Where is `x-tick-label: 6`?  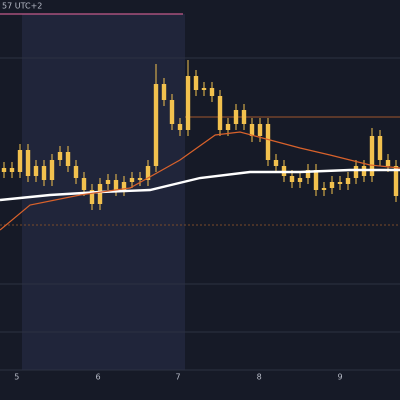
x-tick-label: 6 is located at coordinates (97, 377).